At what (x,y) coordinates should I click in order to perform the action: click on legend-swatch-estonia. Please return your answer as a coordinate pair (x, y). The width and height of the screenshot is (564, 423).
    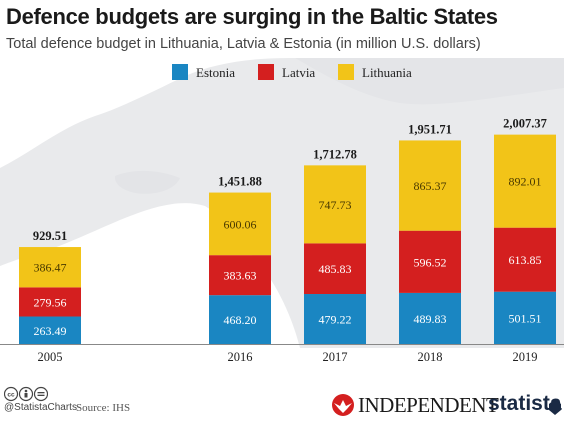
    Looking at the image, I should click on (180, 72).